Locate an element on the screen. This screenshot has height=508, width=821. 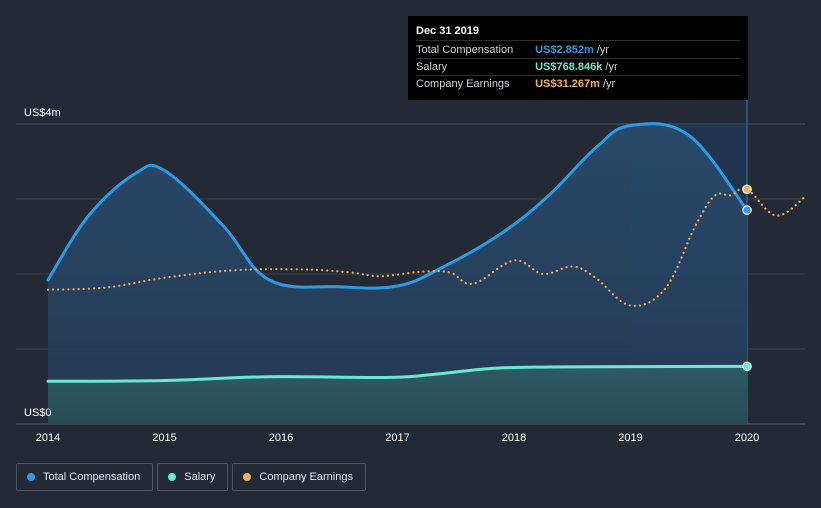
tooltip-row-total-compensation: Total Compensation US$2.852m /yr is located at coordinates (578, 50).